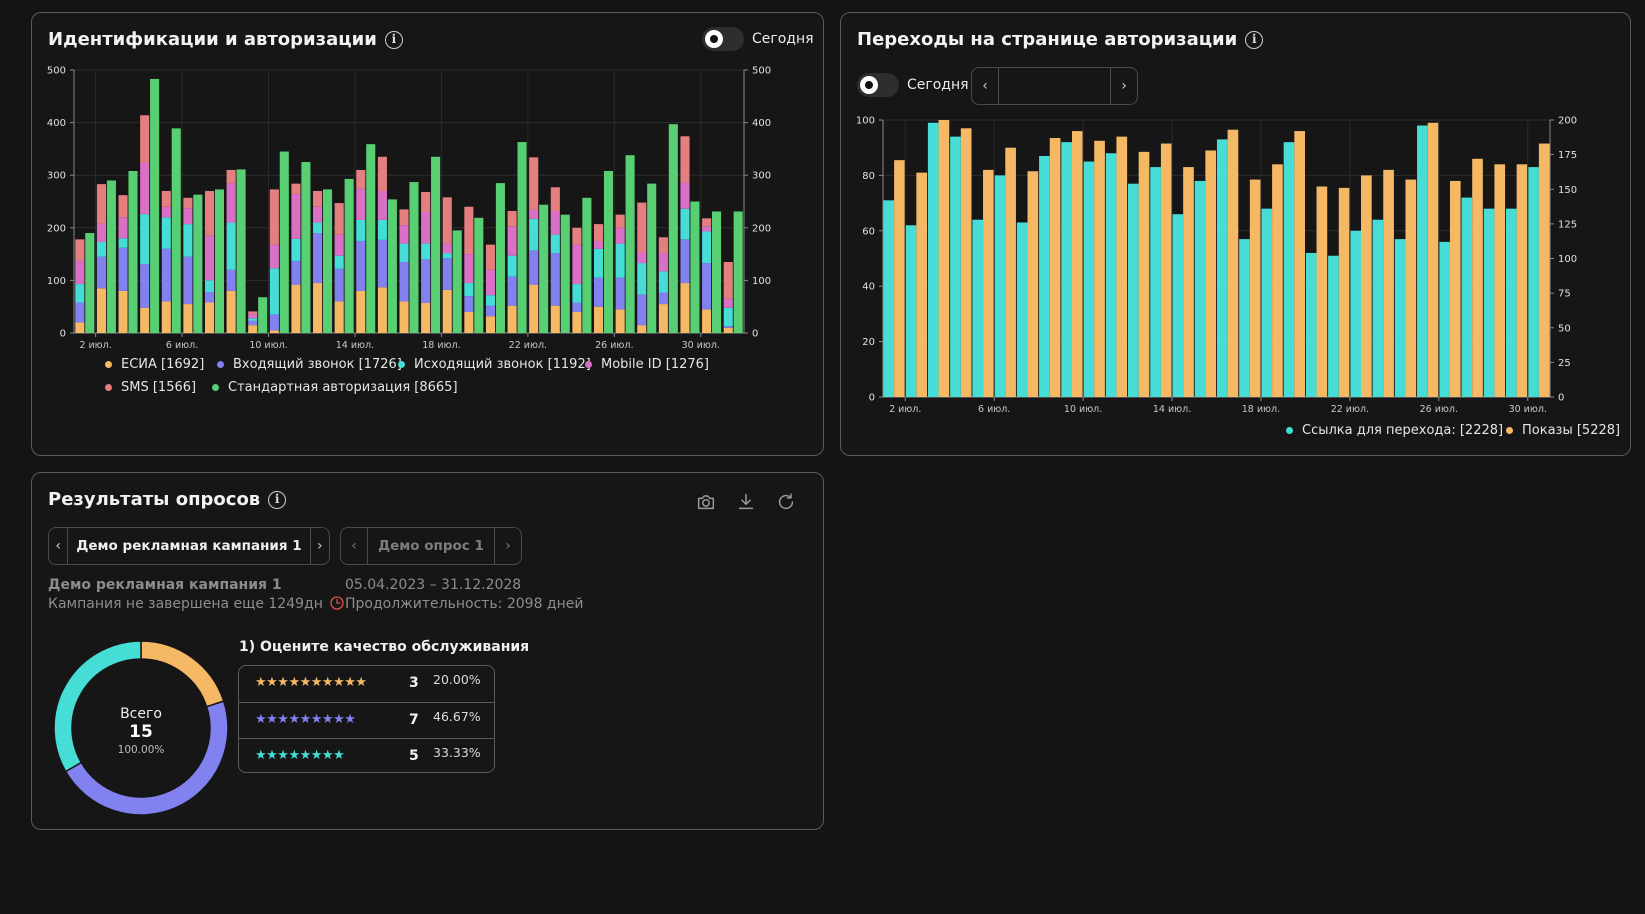 The image size is (1645, 914). I want to click on rating-row: ★★★★★★★★★ 7 46.67%, so click(366, 720).